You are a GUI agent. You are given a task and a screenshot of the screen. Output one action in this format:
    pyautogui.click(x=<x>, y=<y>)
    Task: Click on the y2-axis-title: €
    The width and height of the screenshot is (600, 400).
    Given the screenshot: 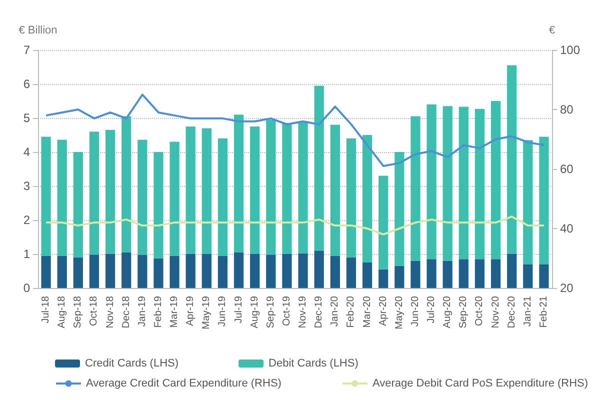 What is the action you would take?
    pyautogui.click(x=552, y=30)
    